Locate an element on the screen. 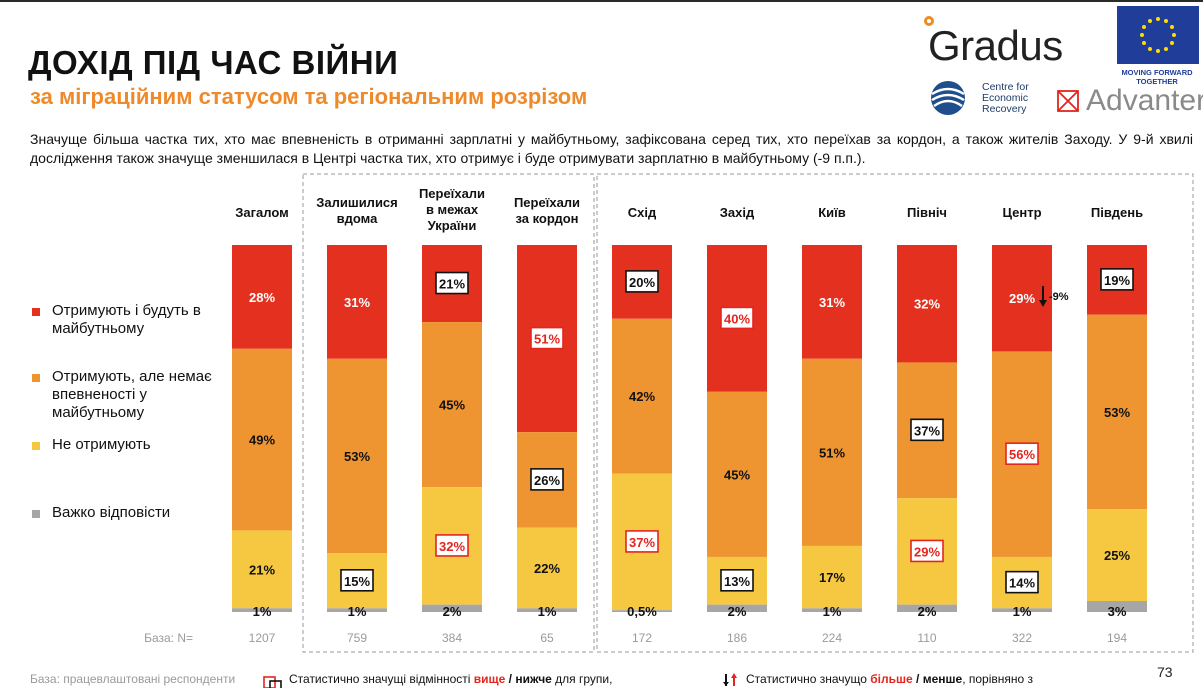  base-n-value: 224 is located at coordinates (832, 638).